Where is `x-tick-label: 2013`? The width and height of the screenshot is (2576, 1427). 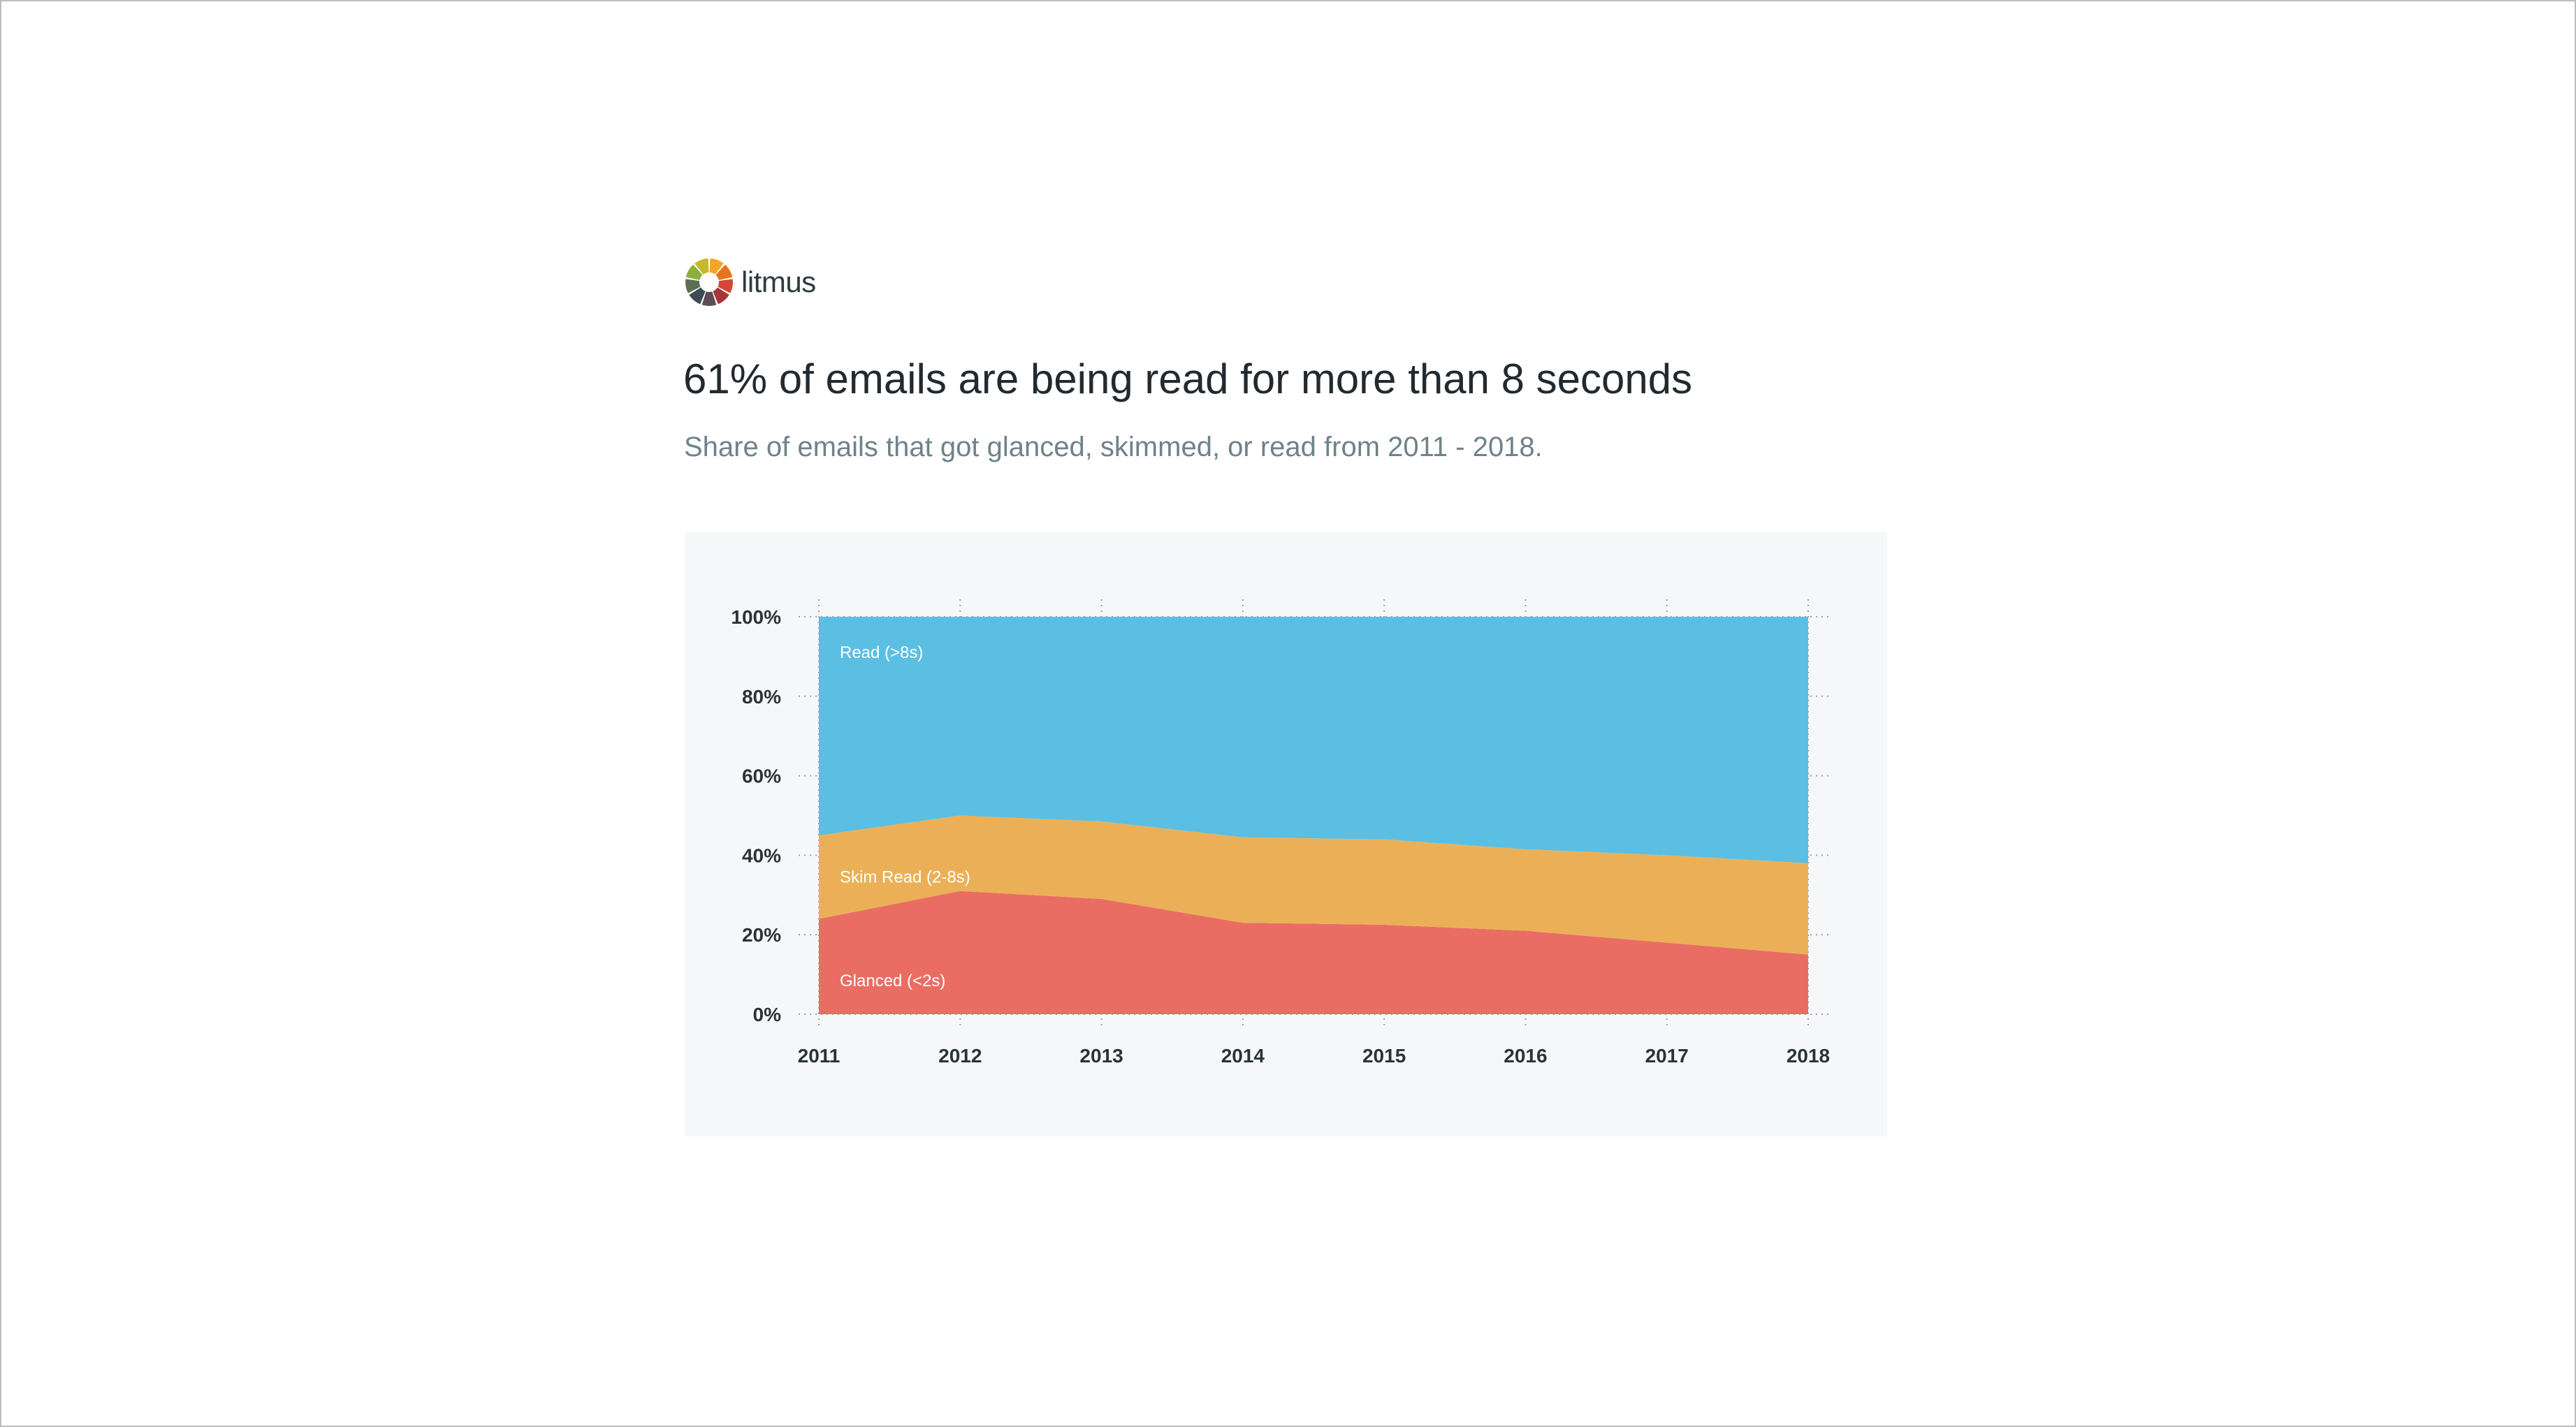
x-tick-label: 2013 is located at coordinates (1101, 1056).